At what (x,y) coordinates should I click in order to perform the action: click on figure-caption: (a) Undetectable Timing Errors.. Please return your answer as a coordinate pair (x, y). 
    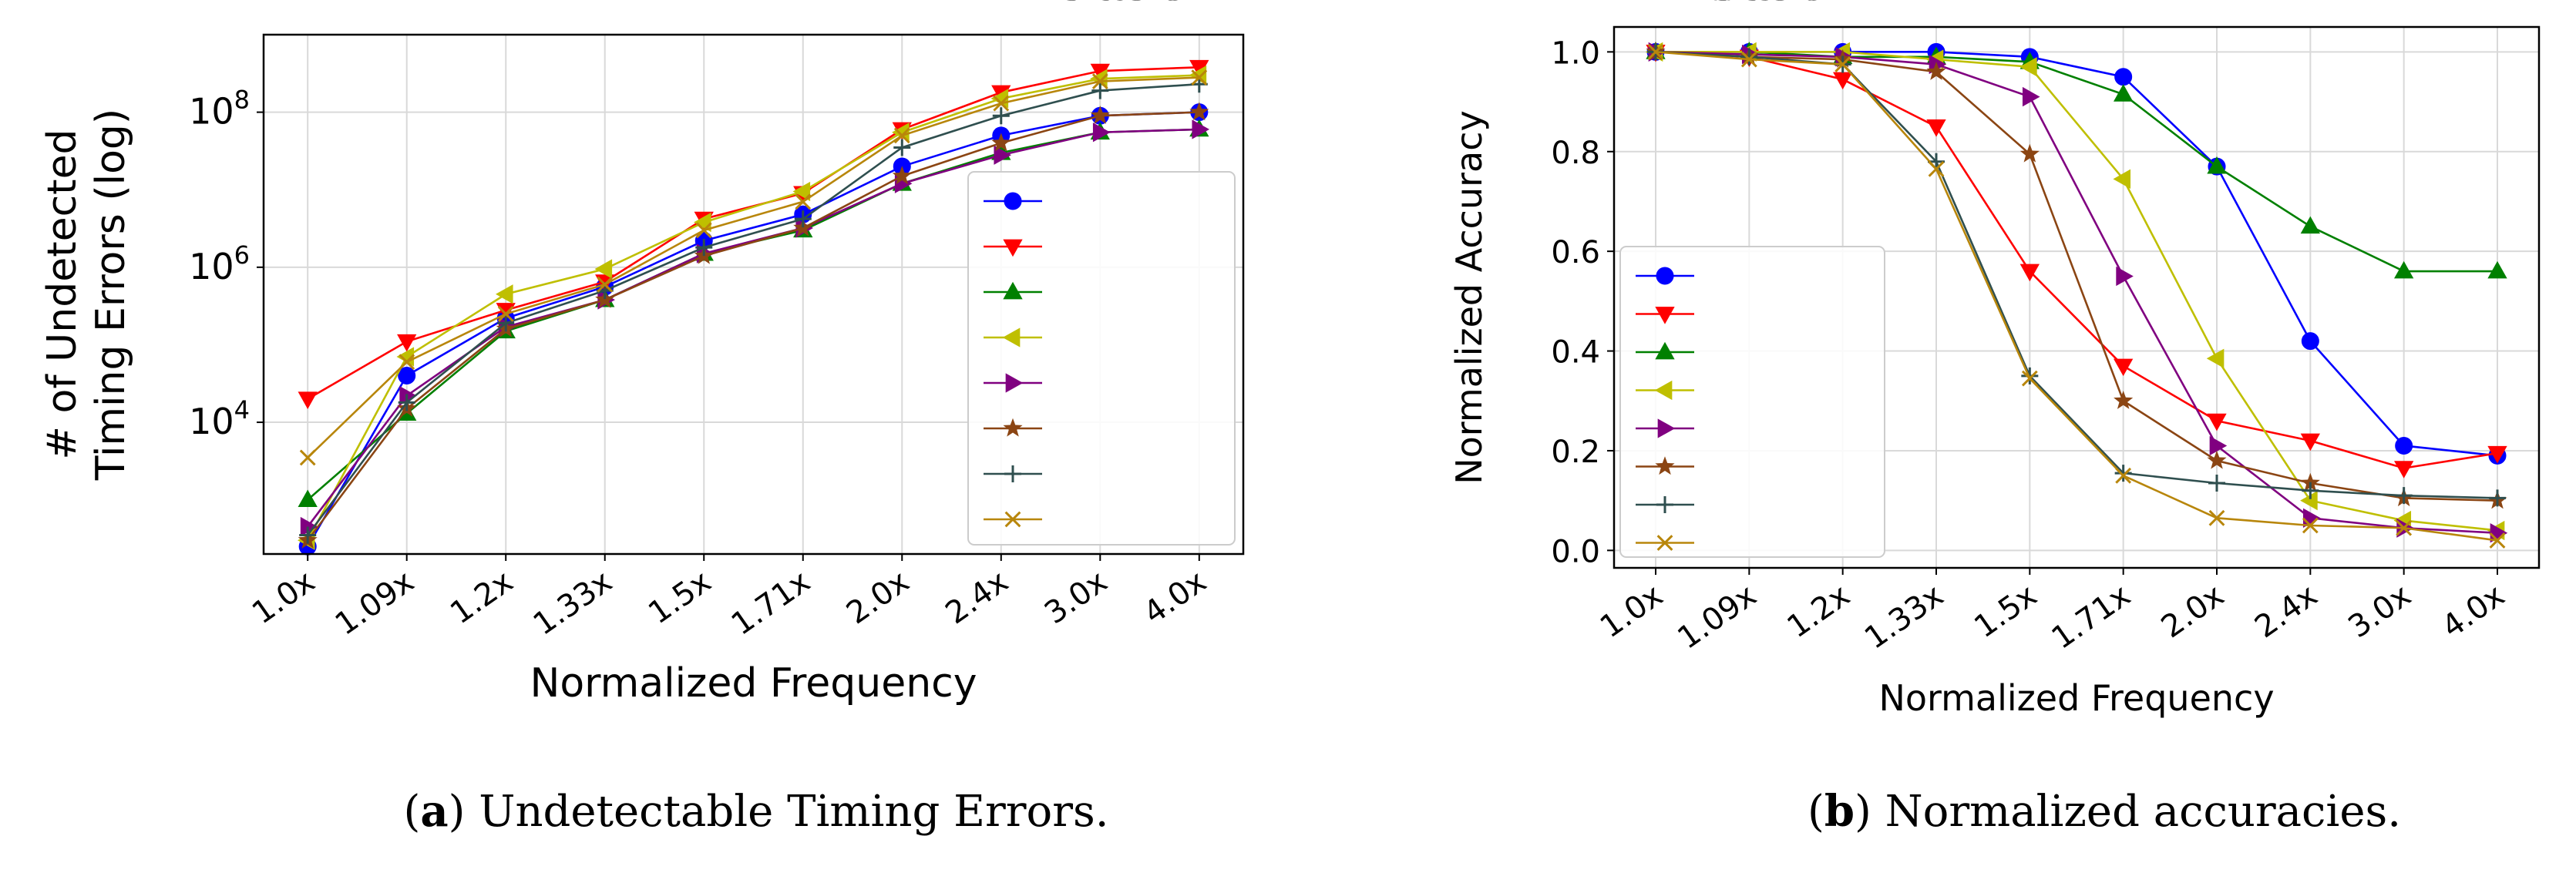
    Looking at the image, I should click on (755, 811).